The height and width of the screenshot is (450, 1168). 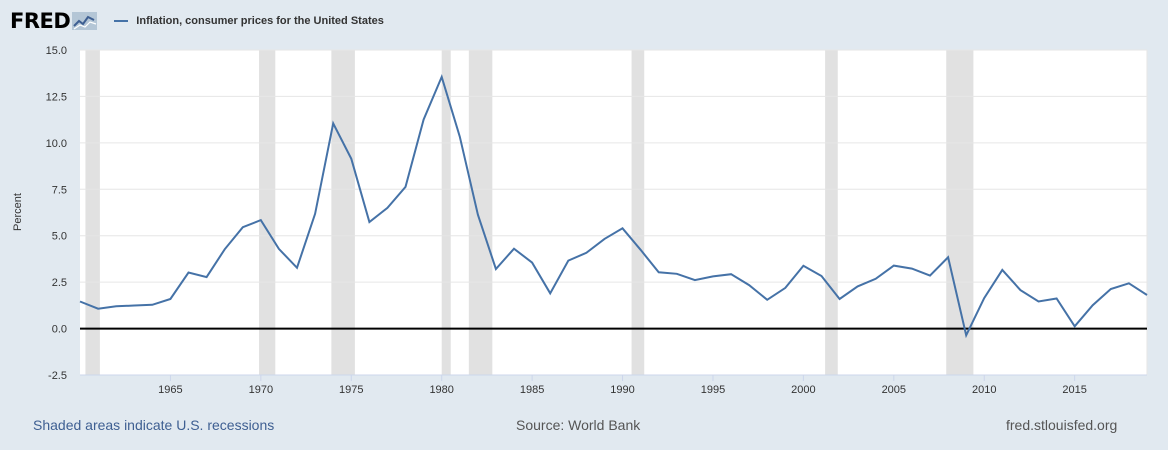 I want to click on x-tick-label: 1980, so click(x=441, y=390).